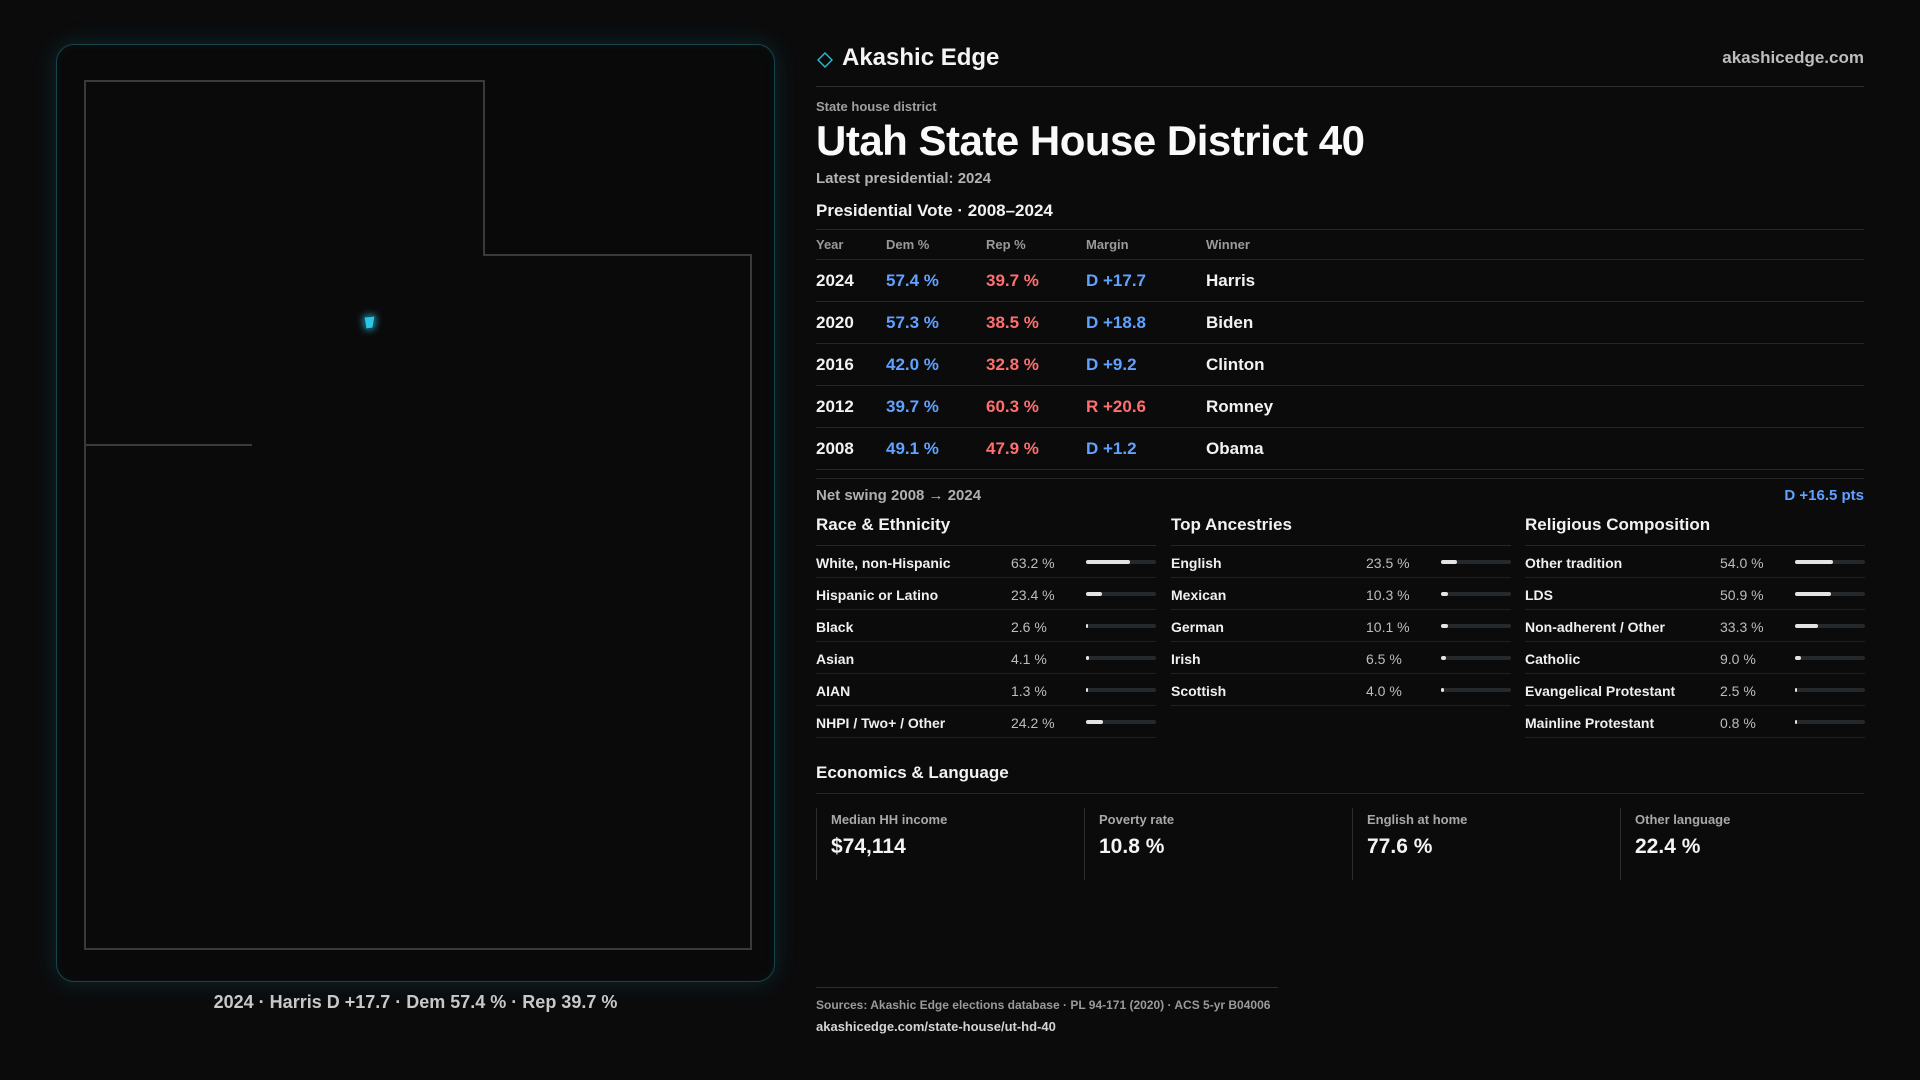 The height and width of the screenshot is (1080, 1920). I want to click on list-item: Hispanic or Latino 23.4 %, so click(986, 594).